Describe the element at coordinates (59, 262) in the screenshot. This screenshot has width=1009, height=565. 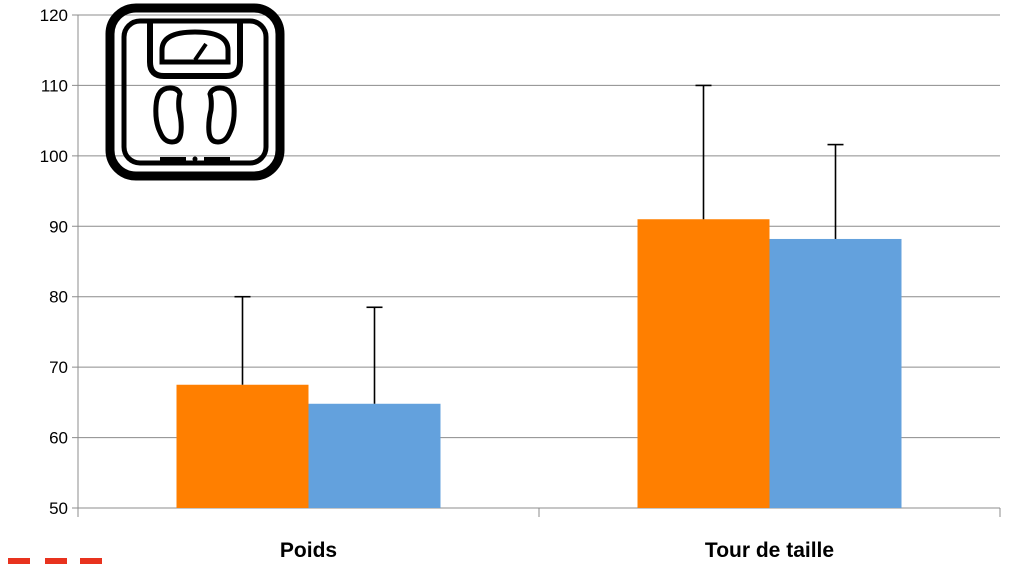
I see `y-axis: 50 60 70 80 90 100 110 120` at that location.